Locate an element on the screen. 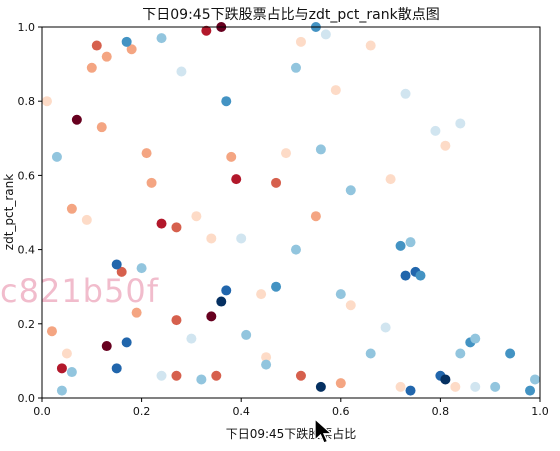  y-tick-label: 0.4 is located at coordinates (27, 250).